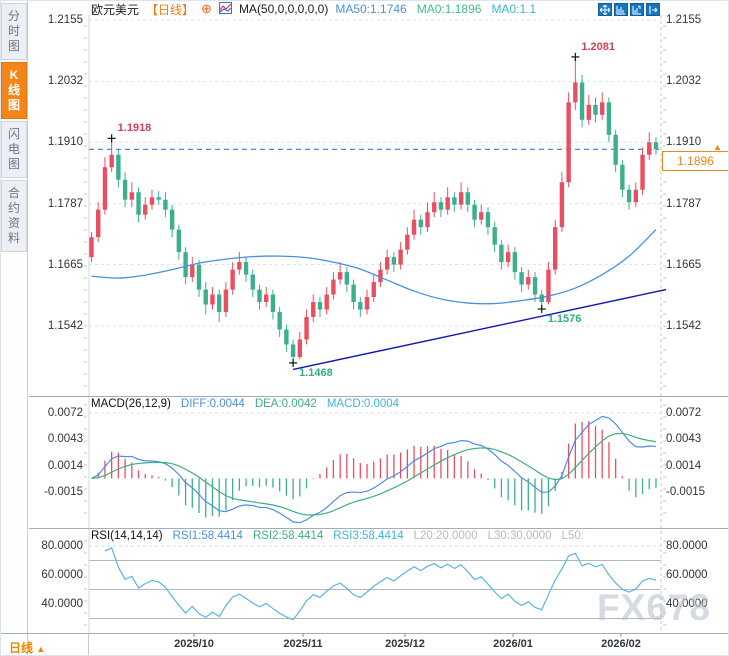 The height and width of the screenshot is (656, 729). Describe the element at coordinates (684, 465) in the screenshot. I see `macd-axis-label-right: 0.0014` at that location.